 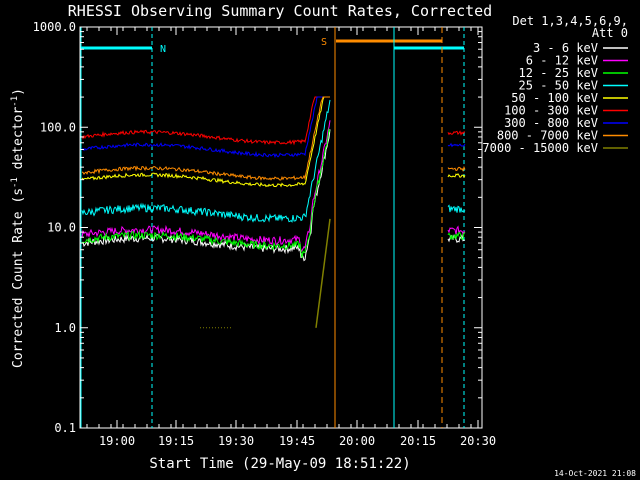 What do you see at coordinates (558, 86) in the screenshot?
I see `legend-entry-label: 25 - 50 keV` at bounding box center [558, 86].